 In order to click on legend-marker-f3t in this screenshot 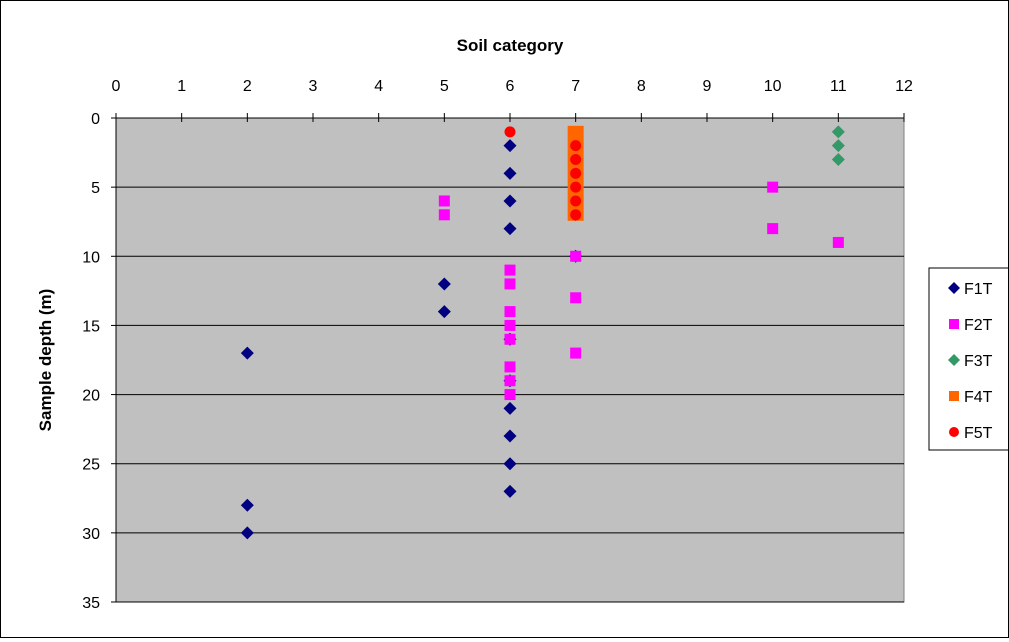, I will do `click(954, 360)`.